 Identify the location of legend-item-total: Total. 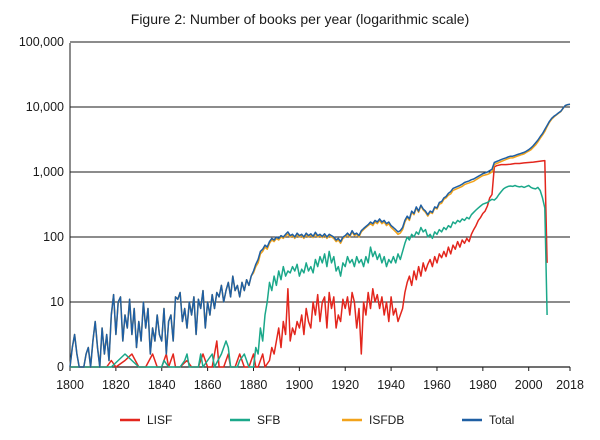
(488, 420).